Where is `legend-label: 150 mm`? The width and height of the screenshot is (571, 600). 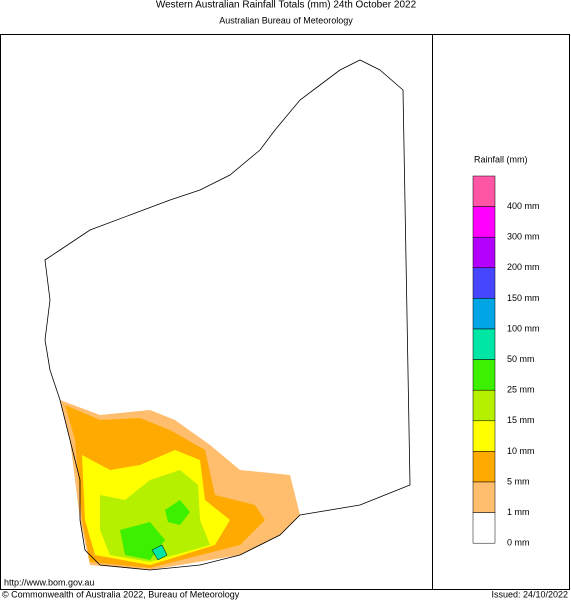 legend-label: 150 mm is located at coordinates (523, 298).